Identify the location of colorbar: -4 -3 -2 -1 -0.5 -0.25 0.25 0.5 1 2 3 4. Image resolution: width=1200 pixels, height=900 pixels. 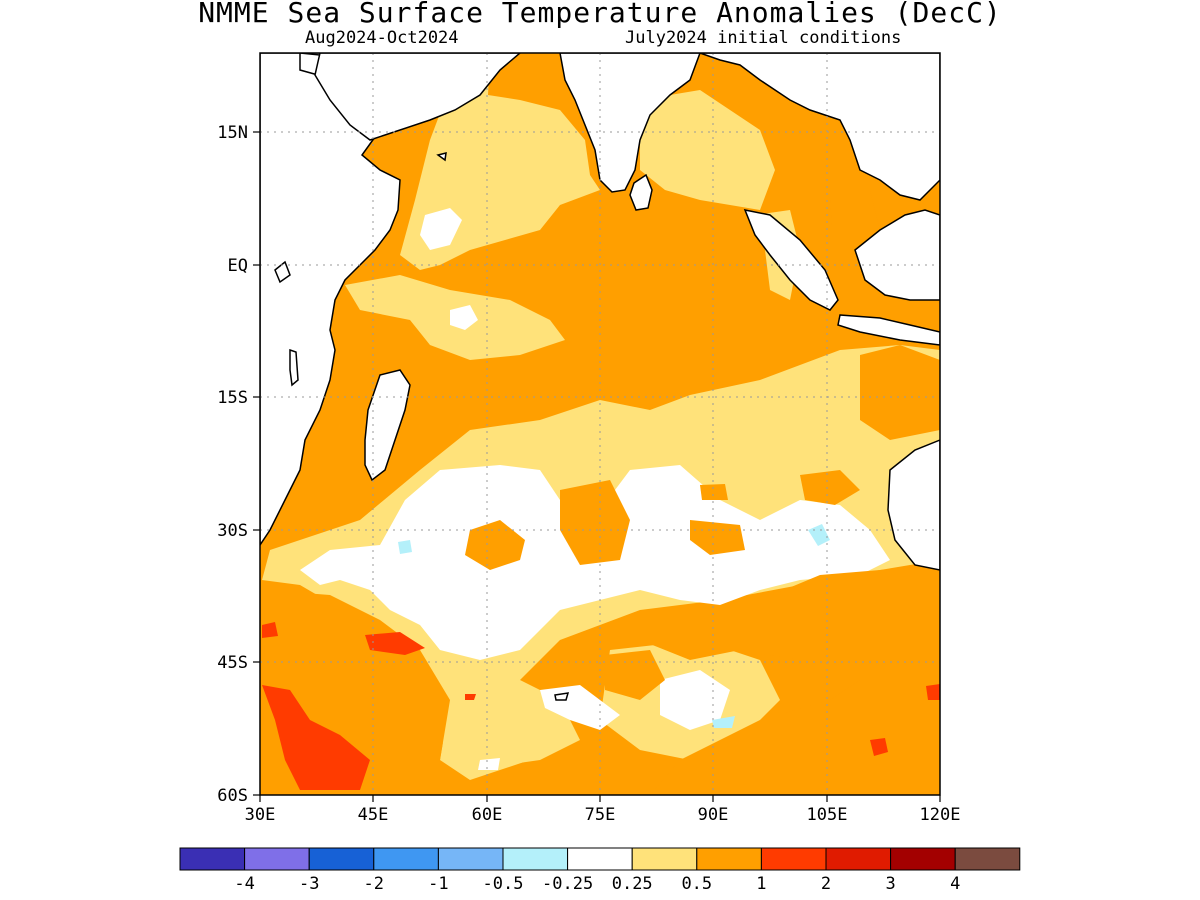
(600, 870).